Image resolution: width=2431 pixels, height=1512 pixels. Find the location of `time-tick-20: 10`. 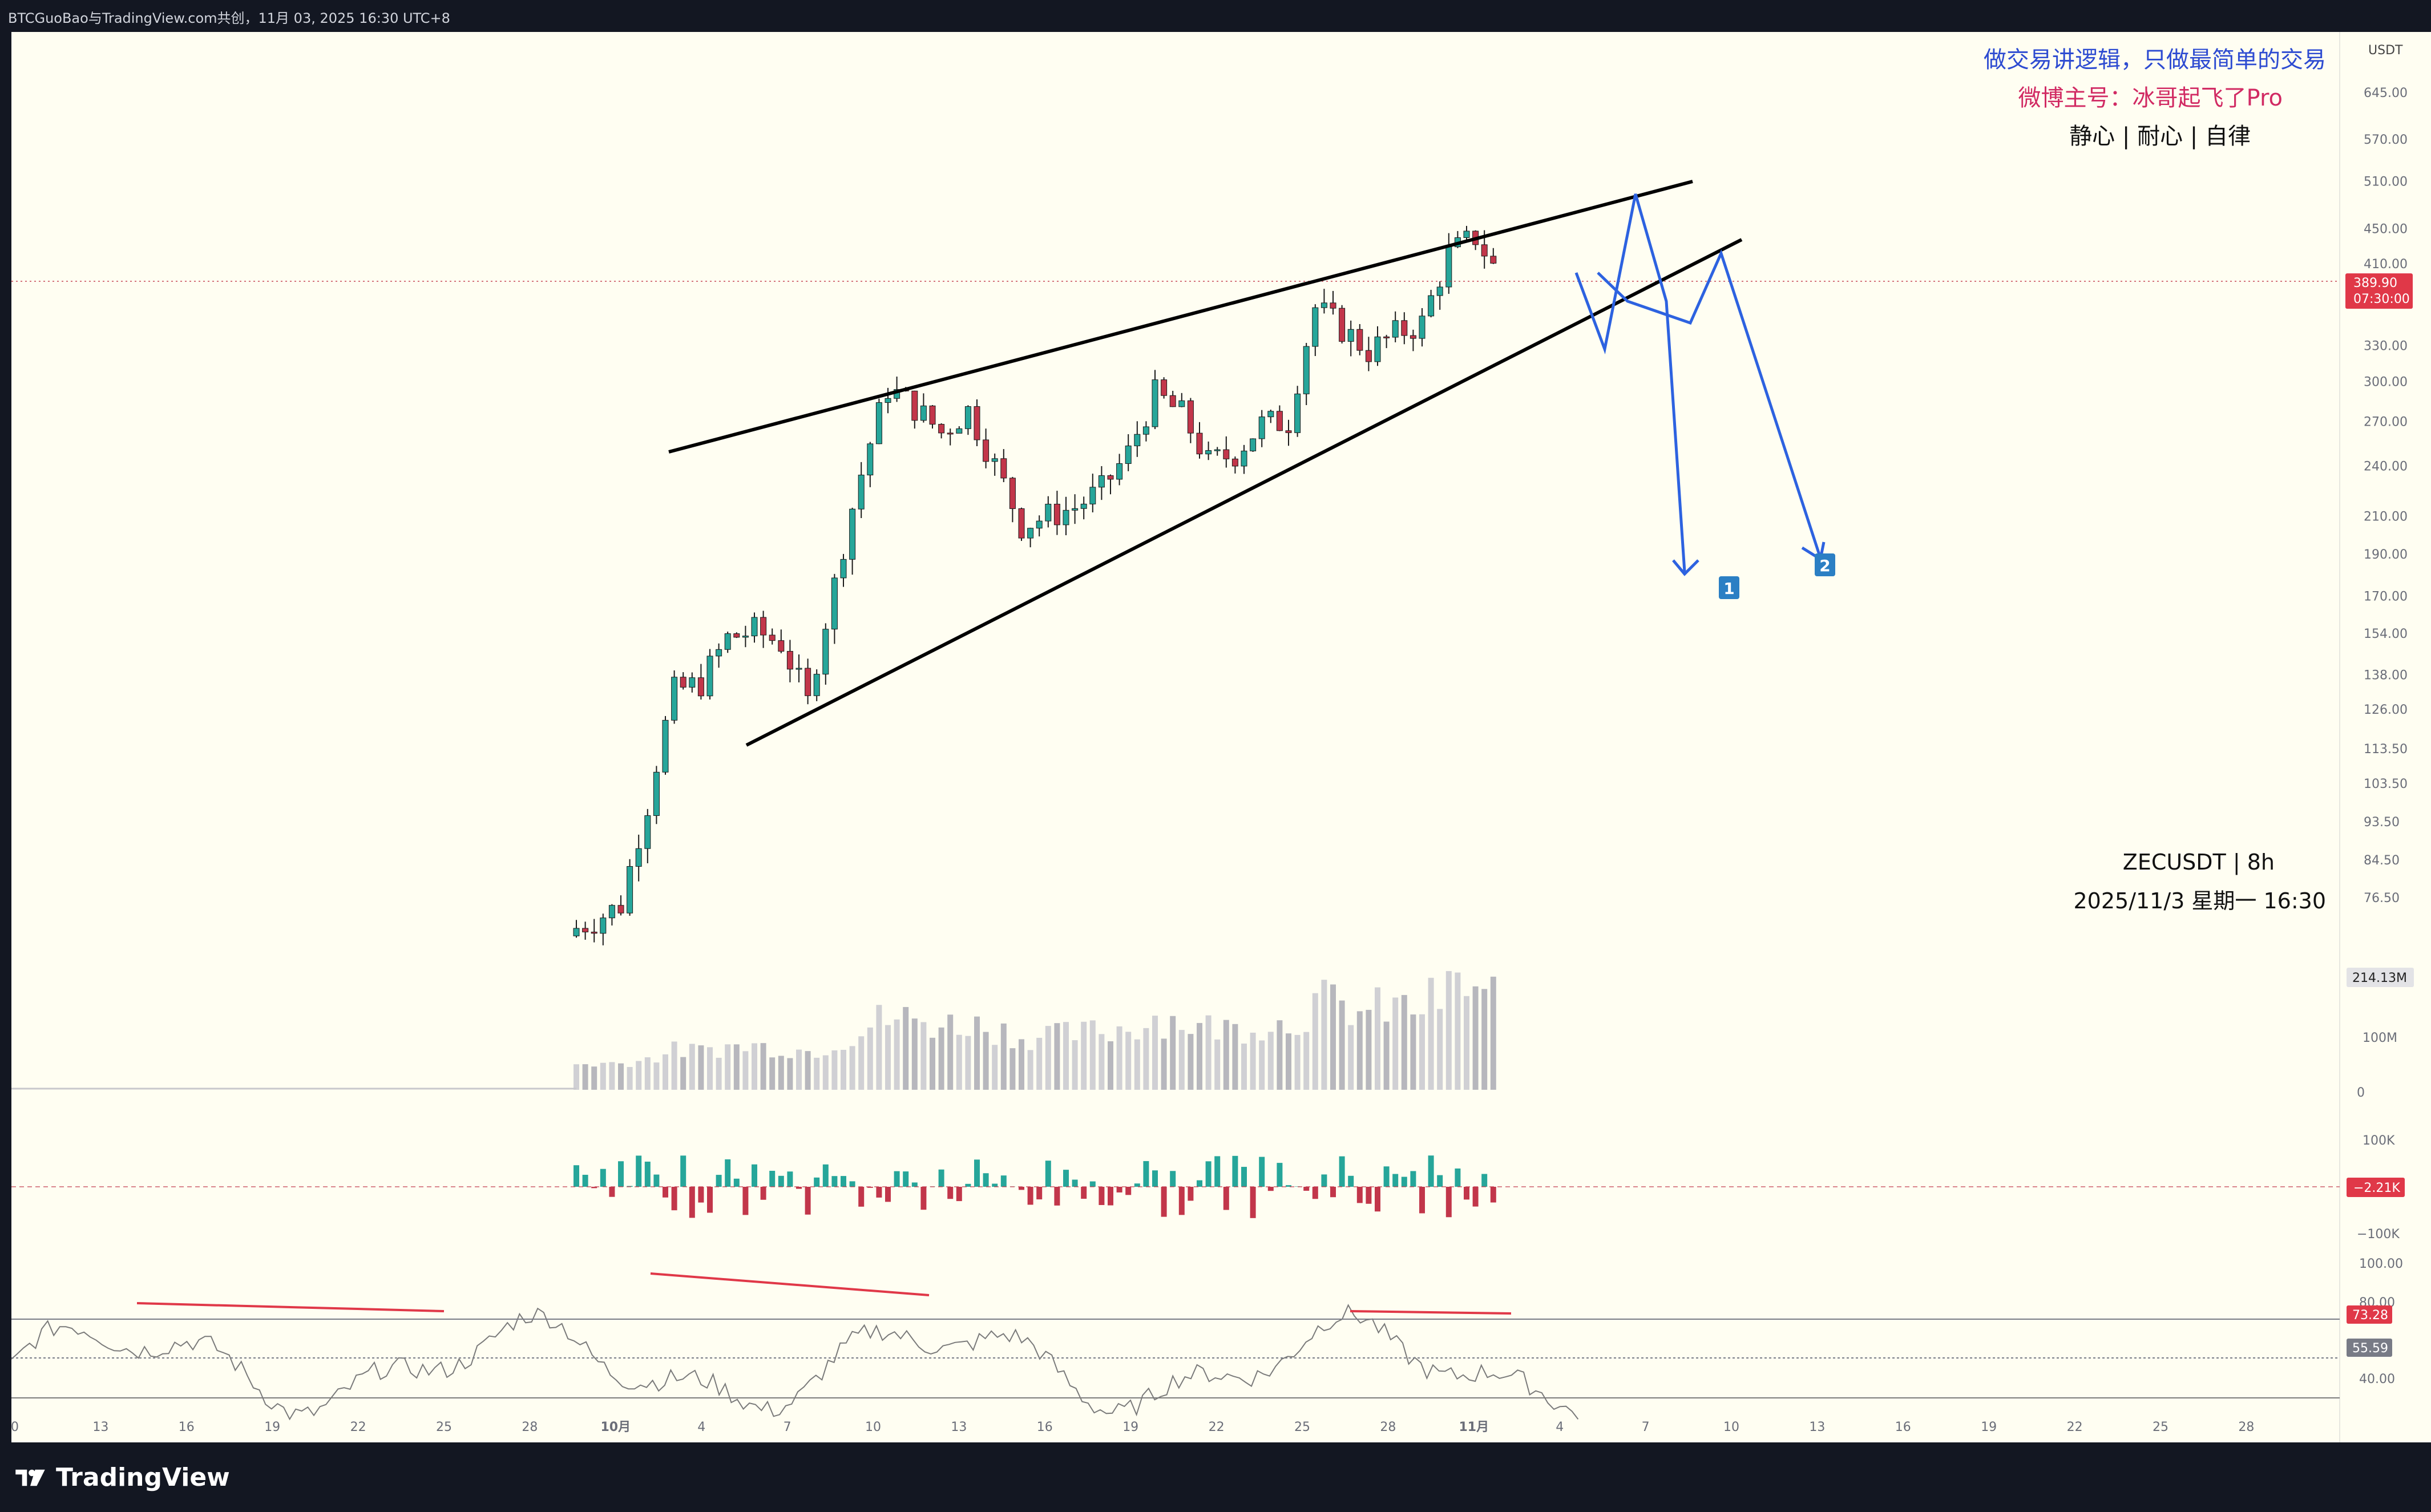

time-tick-20: 10 is located at coordinates (1731, 1427).